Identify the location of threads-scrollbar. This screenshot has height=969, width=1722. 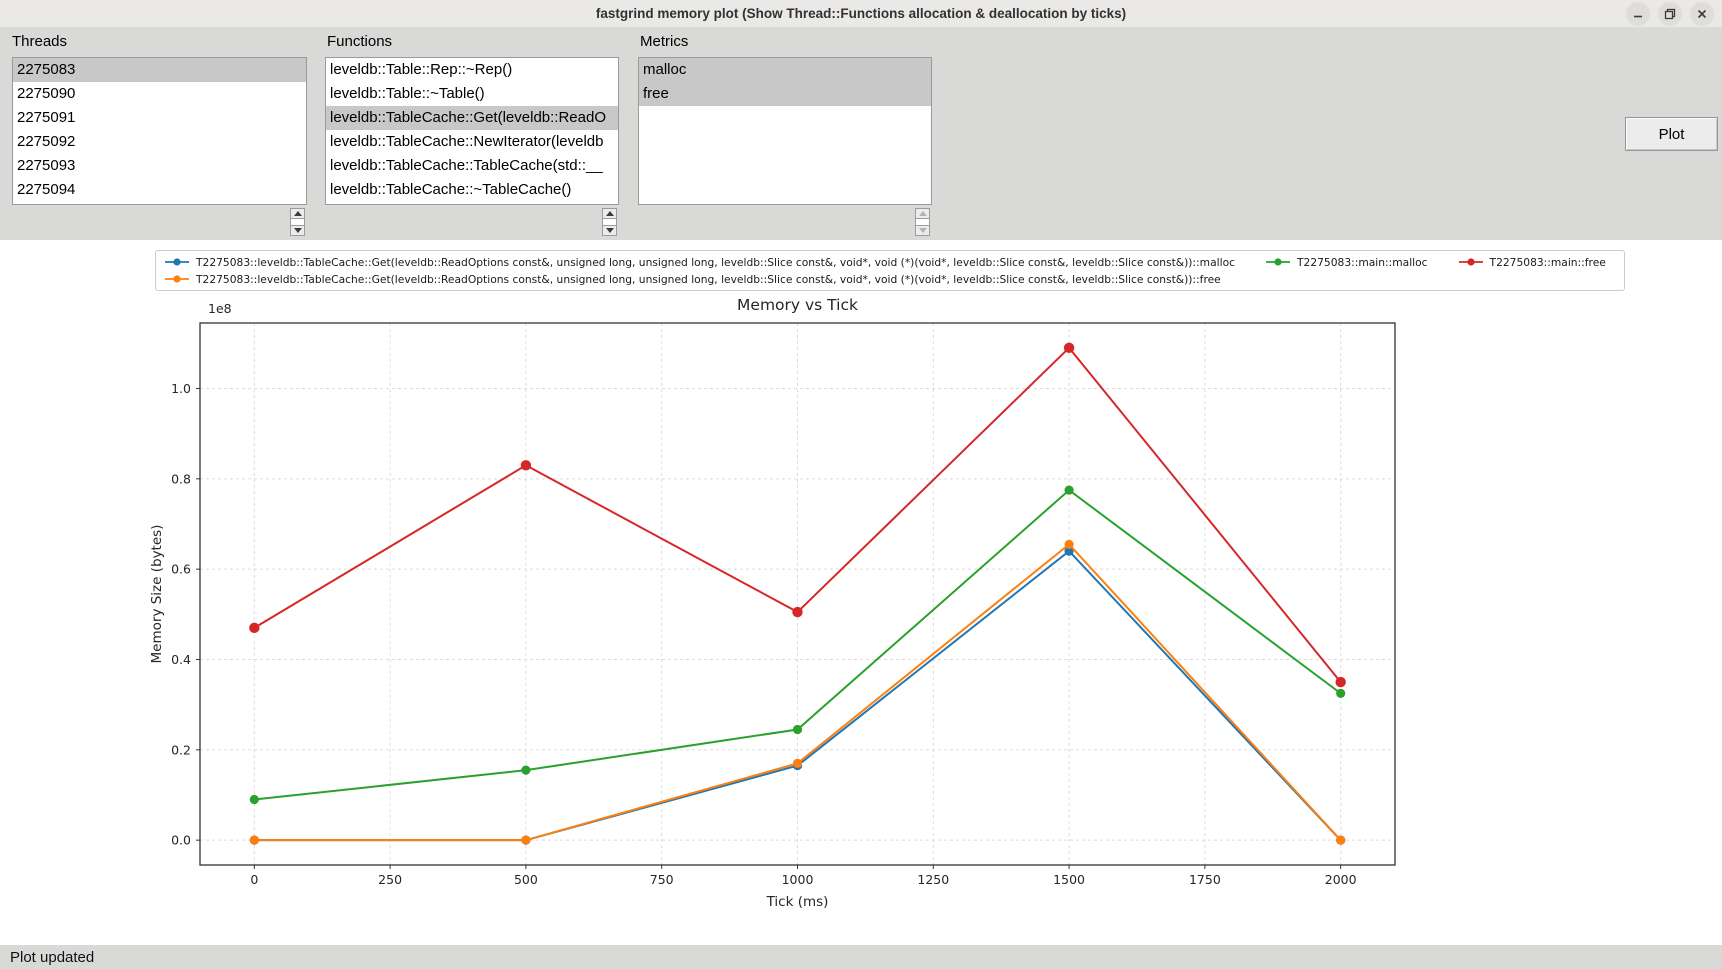
(297, 222).